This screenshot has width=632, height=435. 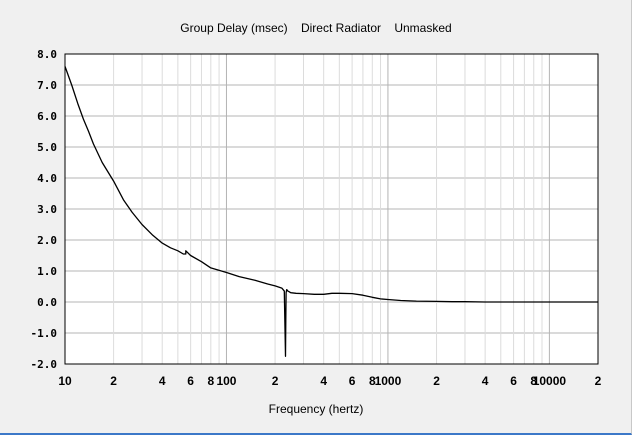 What do you see at coordinates (388, 381) in the screenshot?
I see `x-tick-label: 1000` at bounding box center [388, 381].